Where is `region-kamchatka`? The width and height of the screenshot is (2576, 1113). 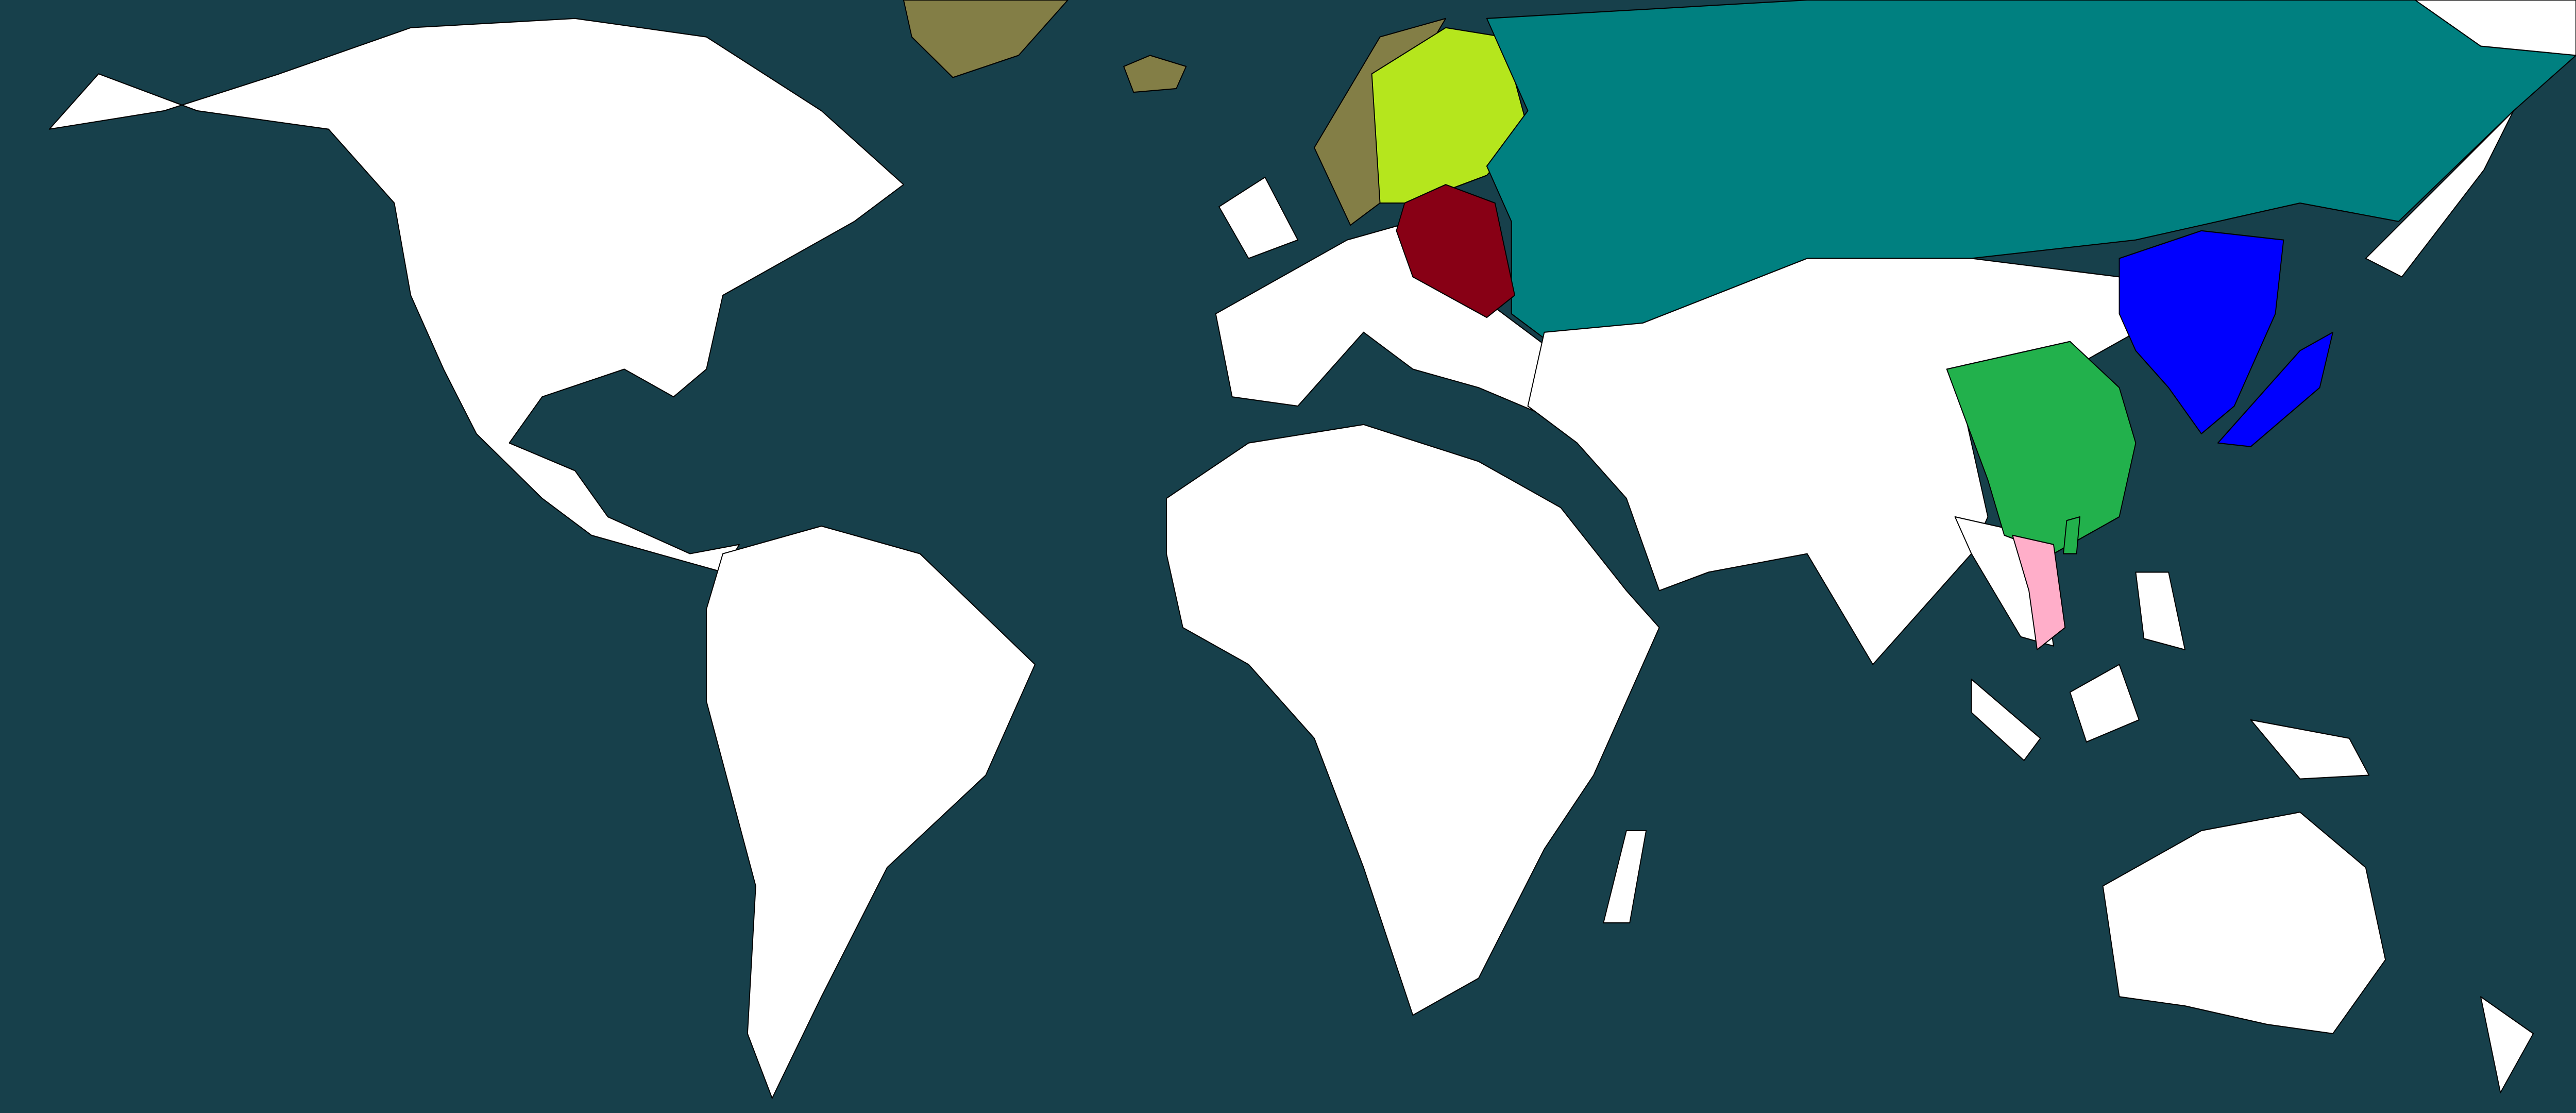
region-kamchatka is located at coordinates (2439, 194).